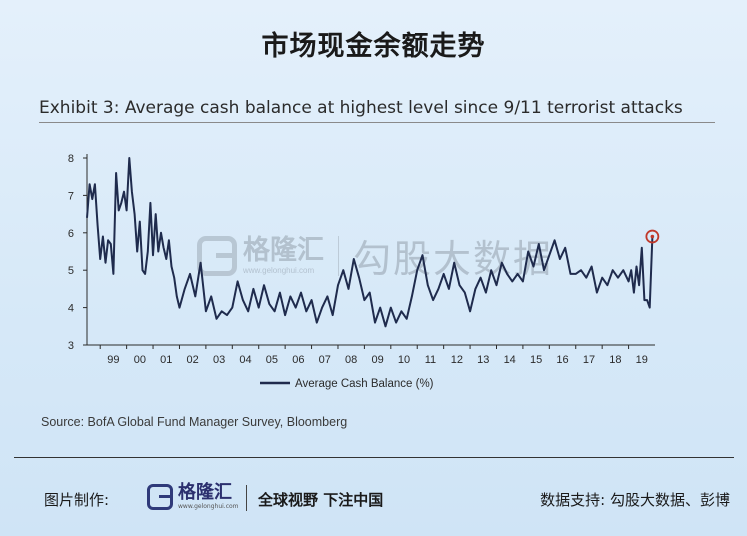 Image resolution: width=747 pixels, height=536 pixels. I want to click on x-tick-label: 09, so click(377, 360).